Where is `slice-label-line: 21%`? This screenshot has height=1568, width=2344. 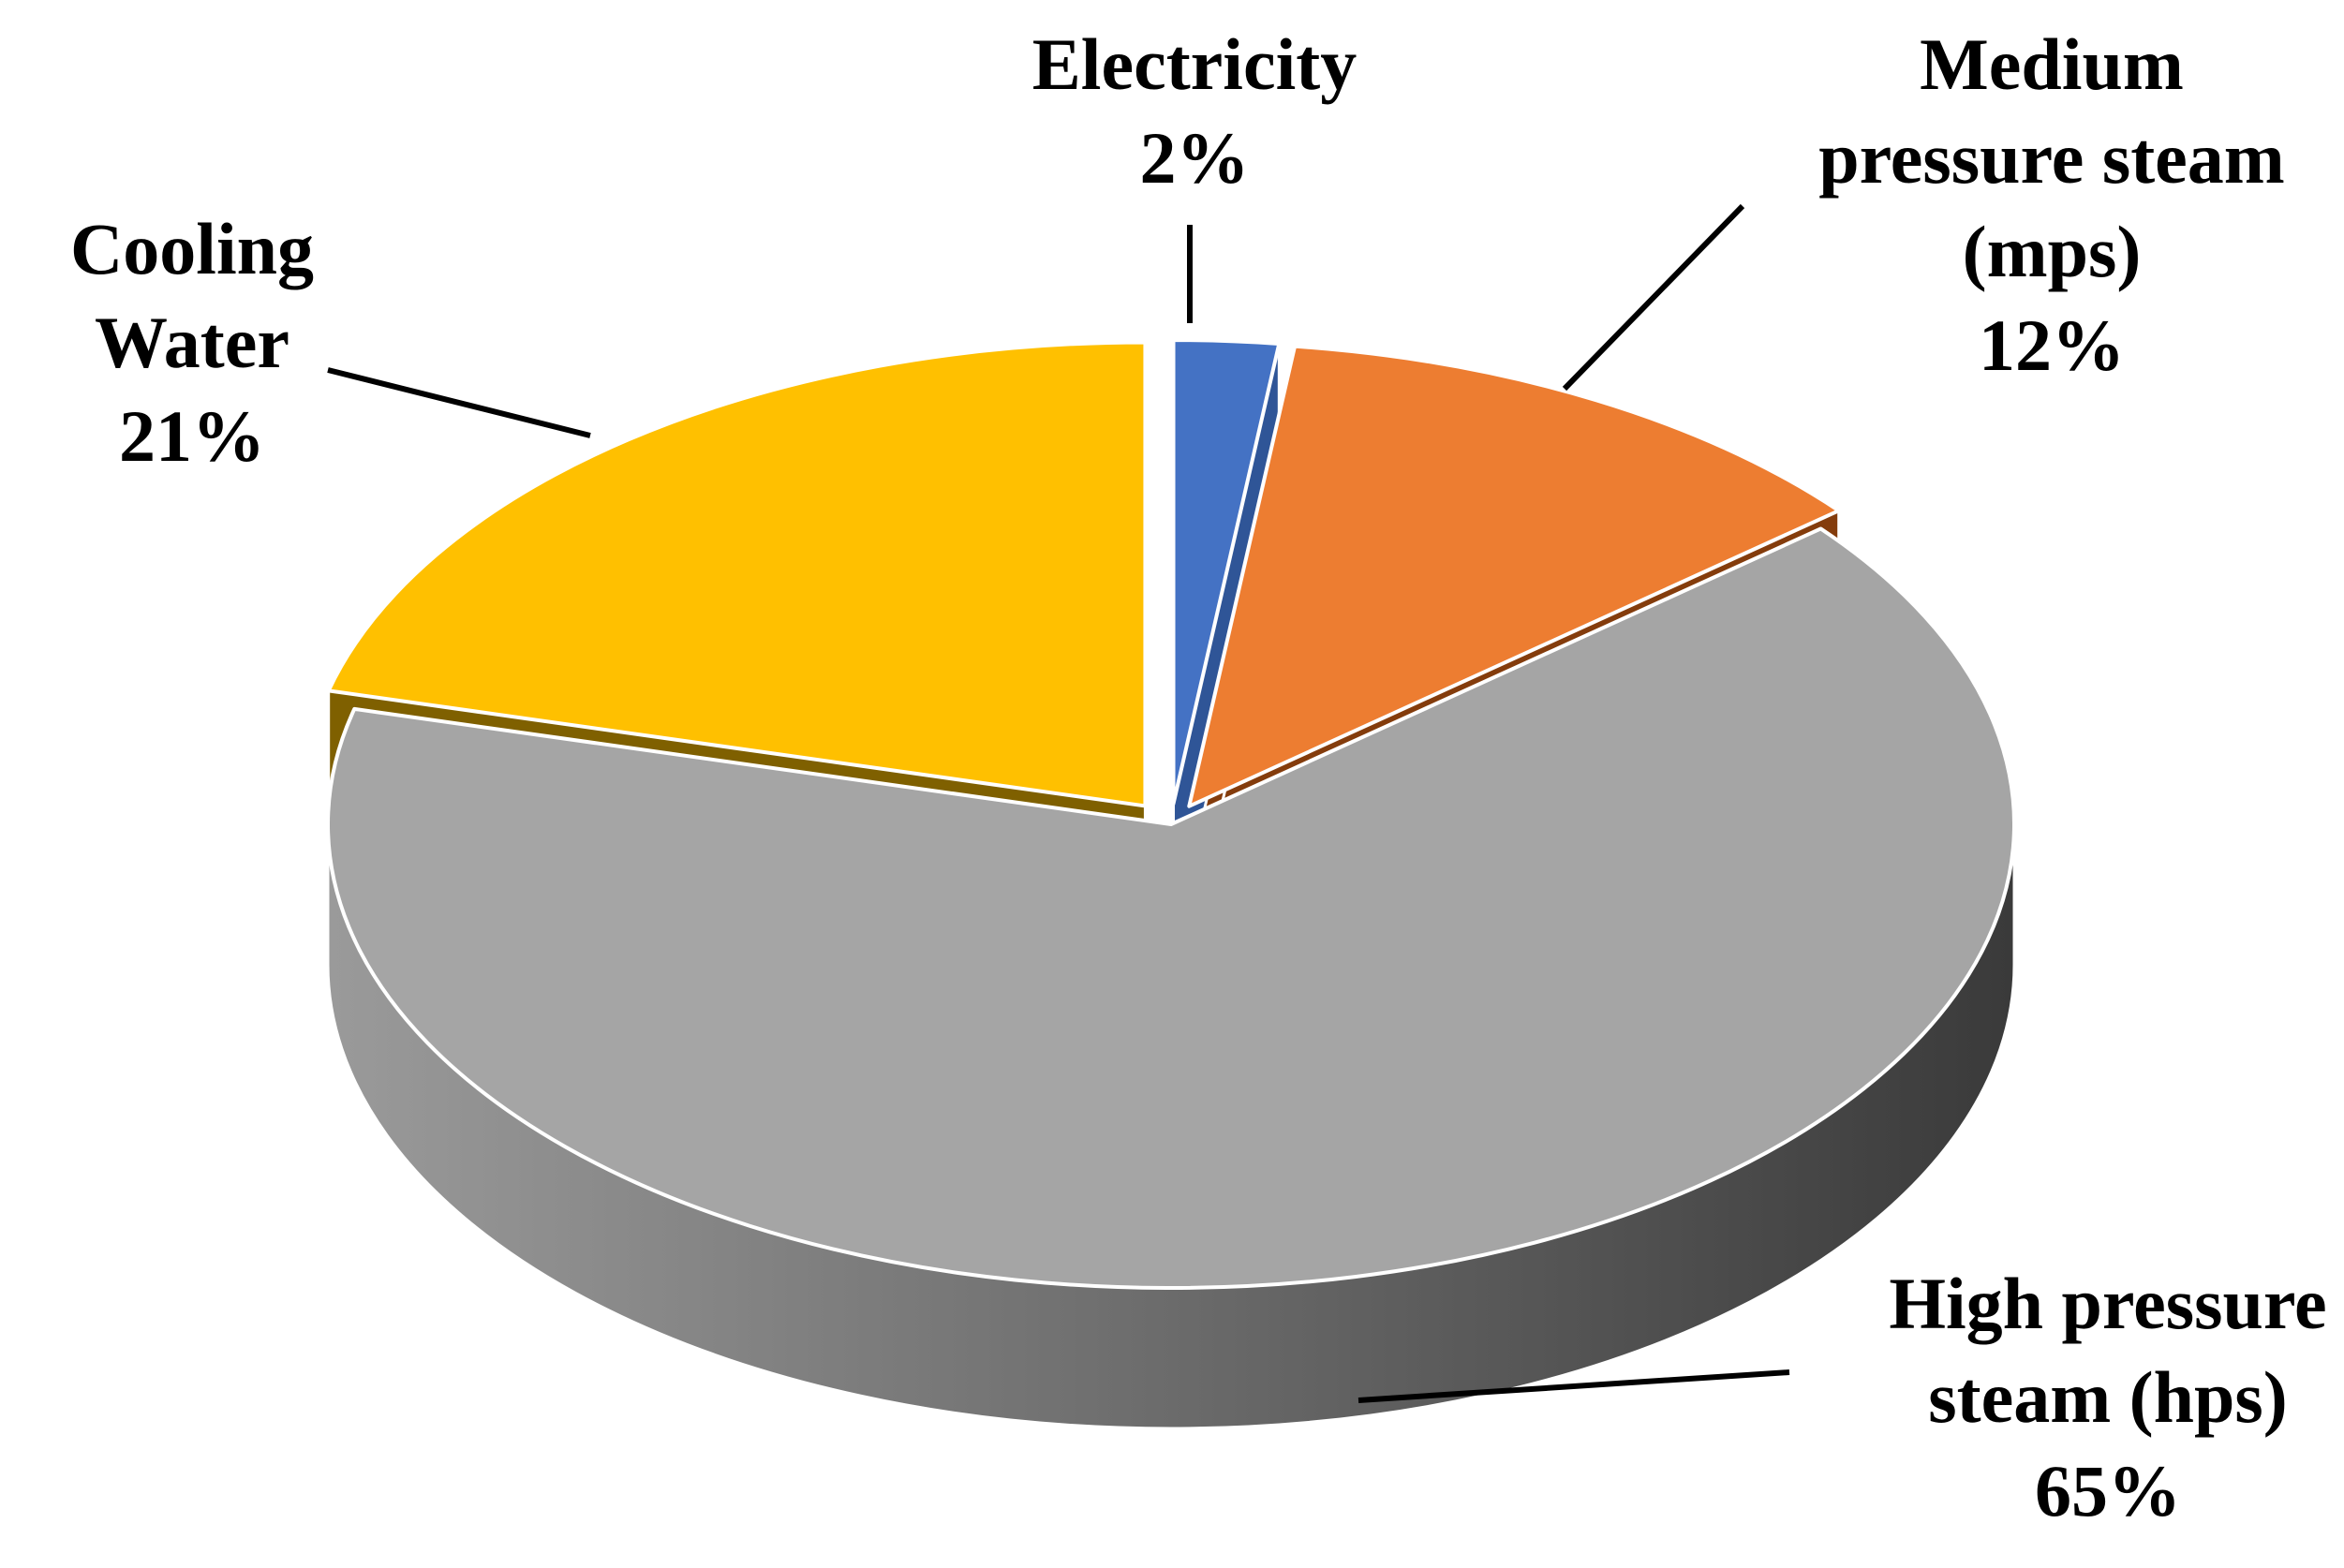
slice-label-line: 21% is located at coordinates (192, 436).